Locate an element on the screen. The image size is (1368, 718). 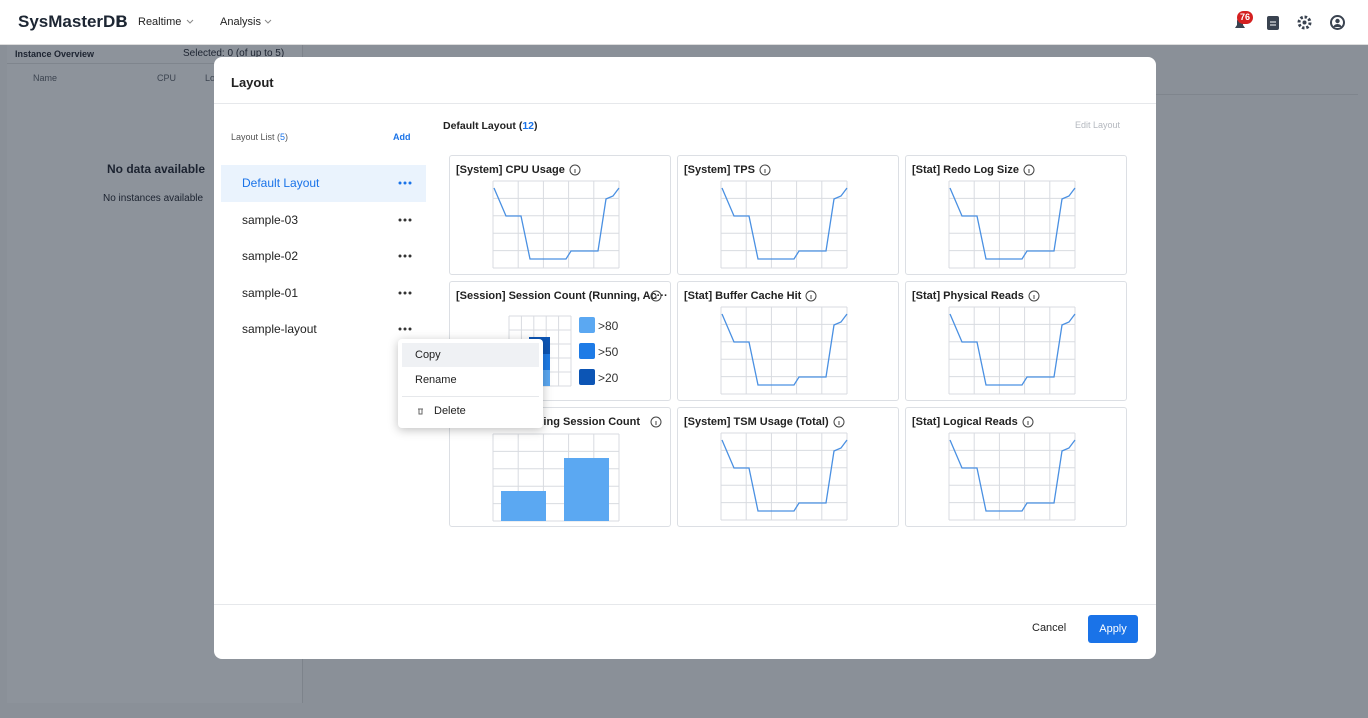
layout-item: sample-01 is located at coordinates (323, 293).